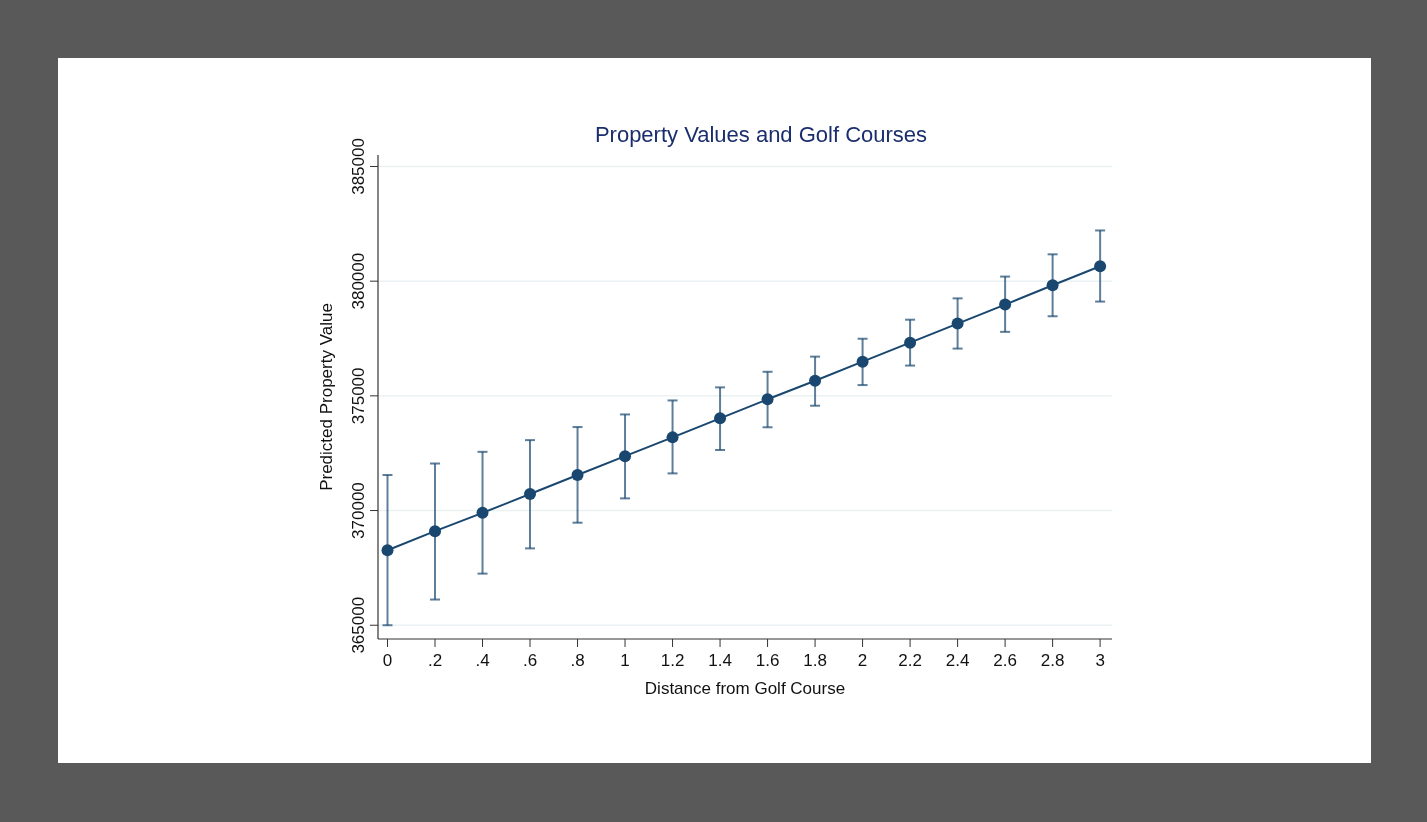  I want to click on x-tick-label: 2.2, so click(910, 660).